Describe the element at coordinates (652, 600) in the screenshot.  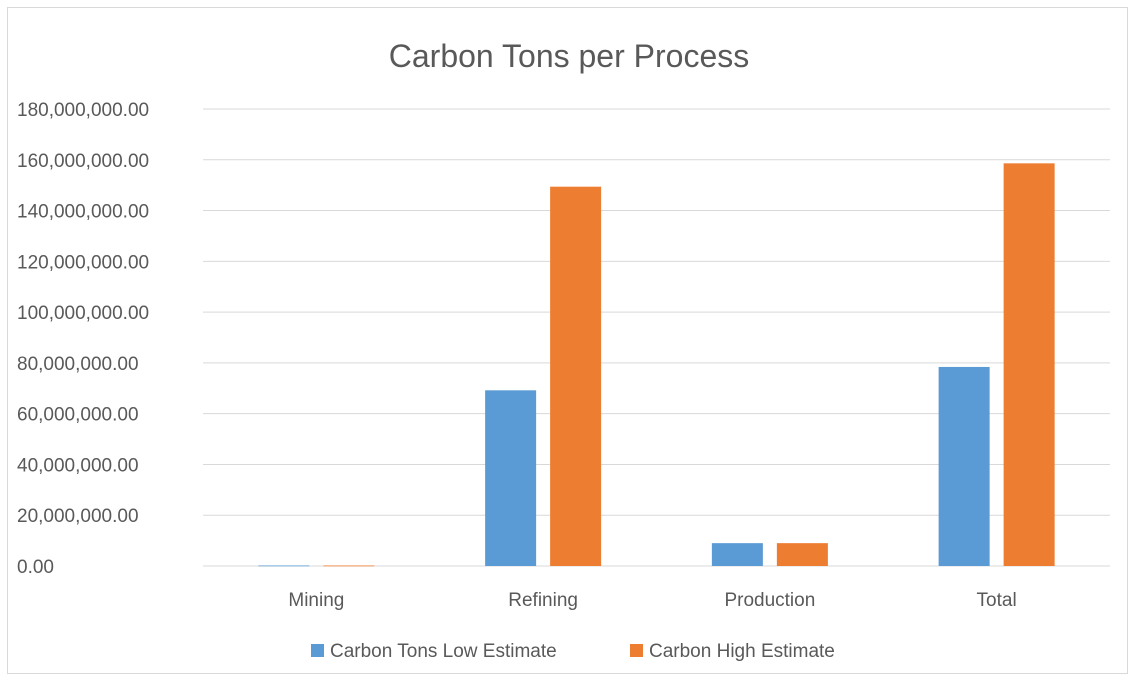
I see `x-axis-tick-labels: Mining Refining Production Total` at that location.